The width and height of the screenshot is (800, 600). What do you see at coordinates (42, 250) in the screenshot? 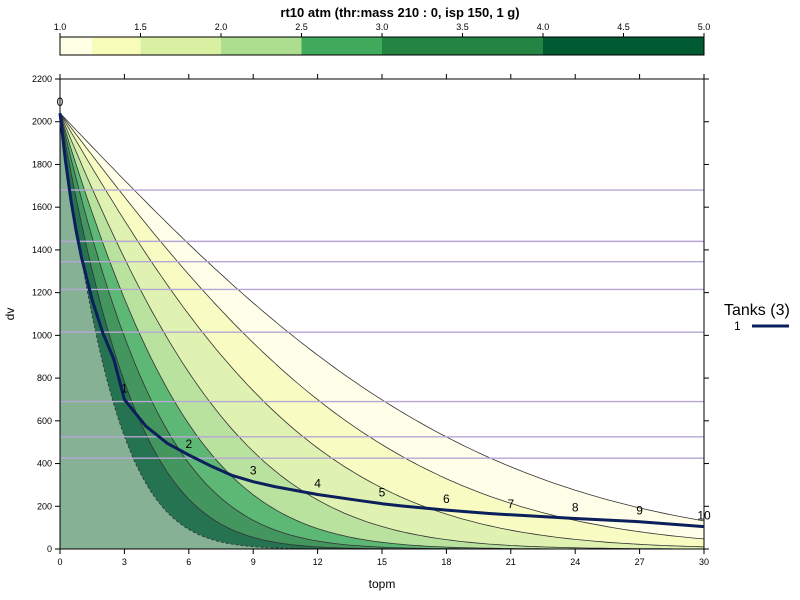
I see `y-tick-label: 1400` at bounding box center [42, 250].